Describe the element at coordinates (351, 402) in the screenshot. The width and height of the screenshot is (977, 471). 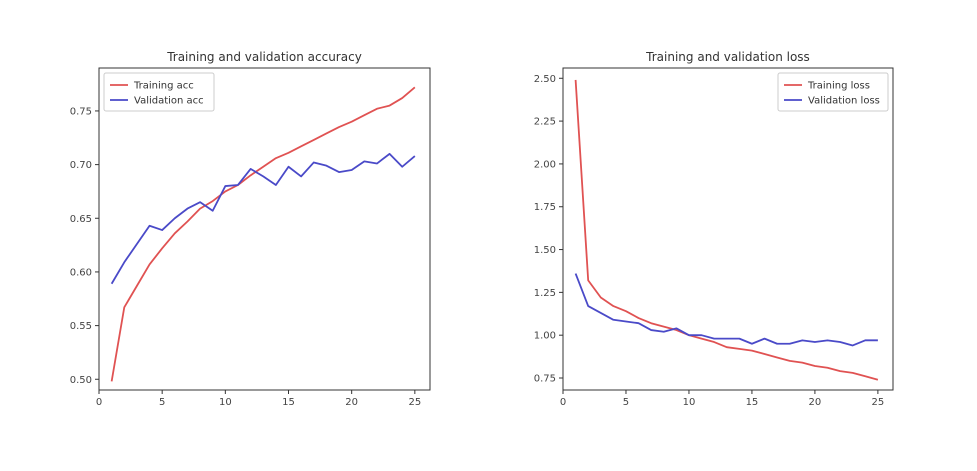
I see `accuracy-x-tick-label: 20` at that location.